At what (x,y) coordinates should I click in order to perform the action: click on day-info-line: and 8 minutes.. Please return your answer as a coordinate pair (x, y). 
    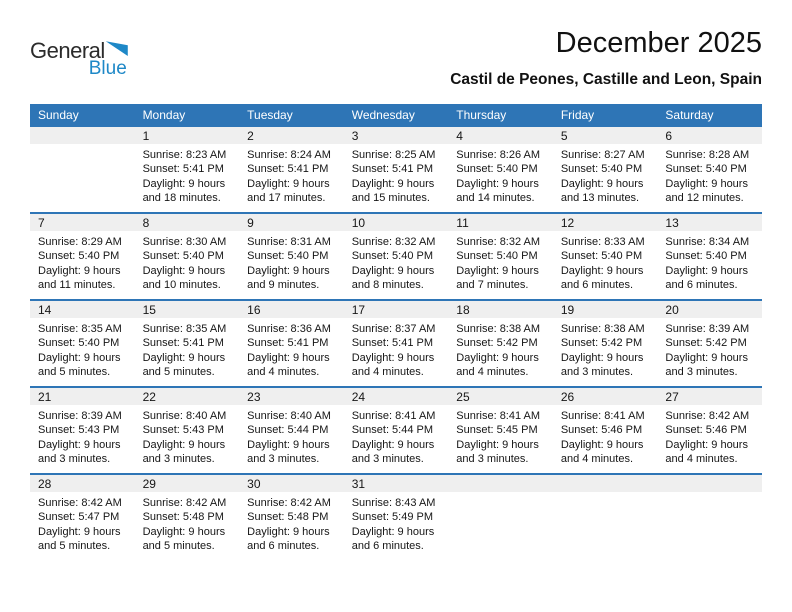
    Looking at the image, I should click on (387, 285).